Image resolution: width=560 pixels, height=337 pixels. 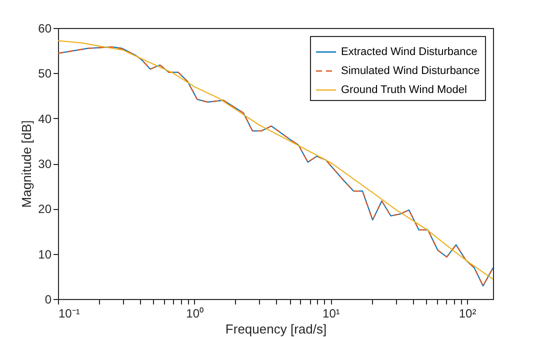 What do you see at coordinates (69, 313) in the screenshot?
I see `x-tick-label: 10⁻¹` at bounding box center [69, 313].